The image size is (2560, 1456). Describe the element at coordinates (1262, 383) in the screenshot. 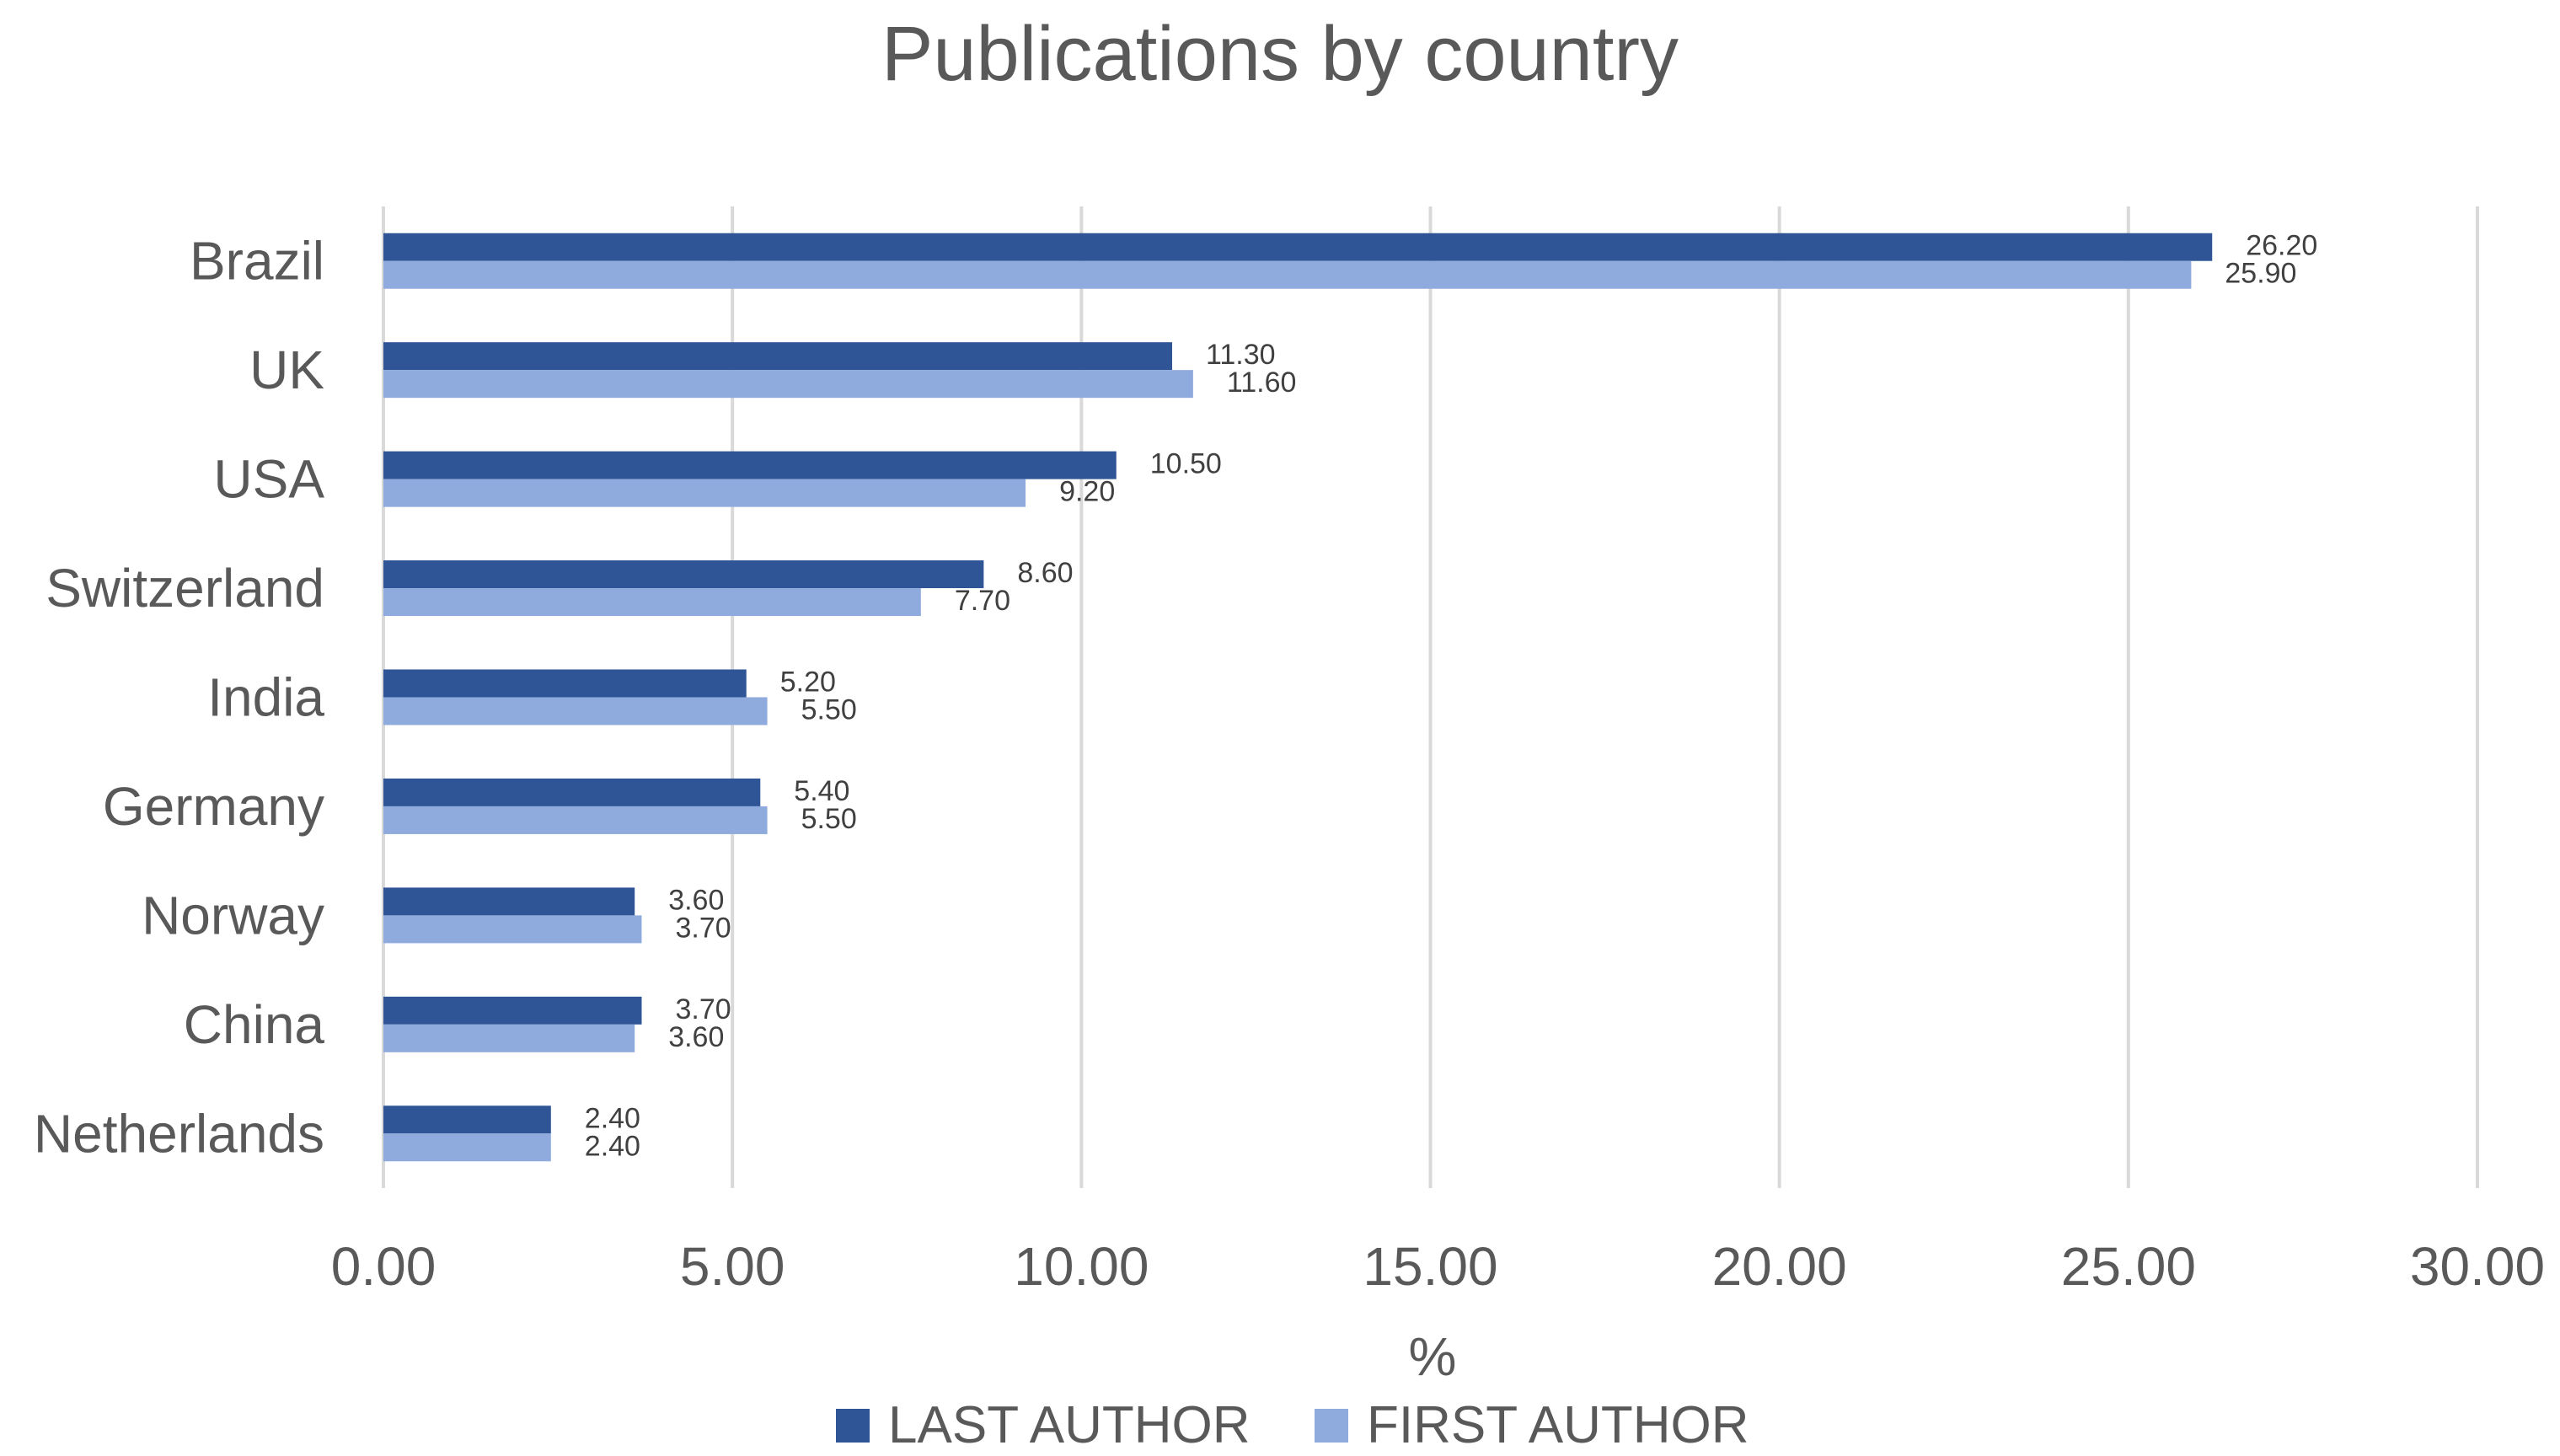

I see `data-label: 11.60` at that location.